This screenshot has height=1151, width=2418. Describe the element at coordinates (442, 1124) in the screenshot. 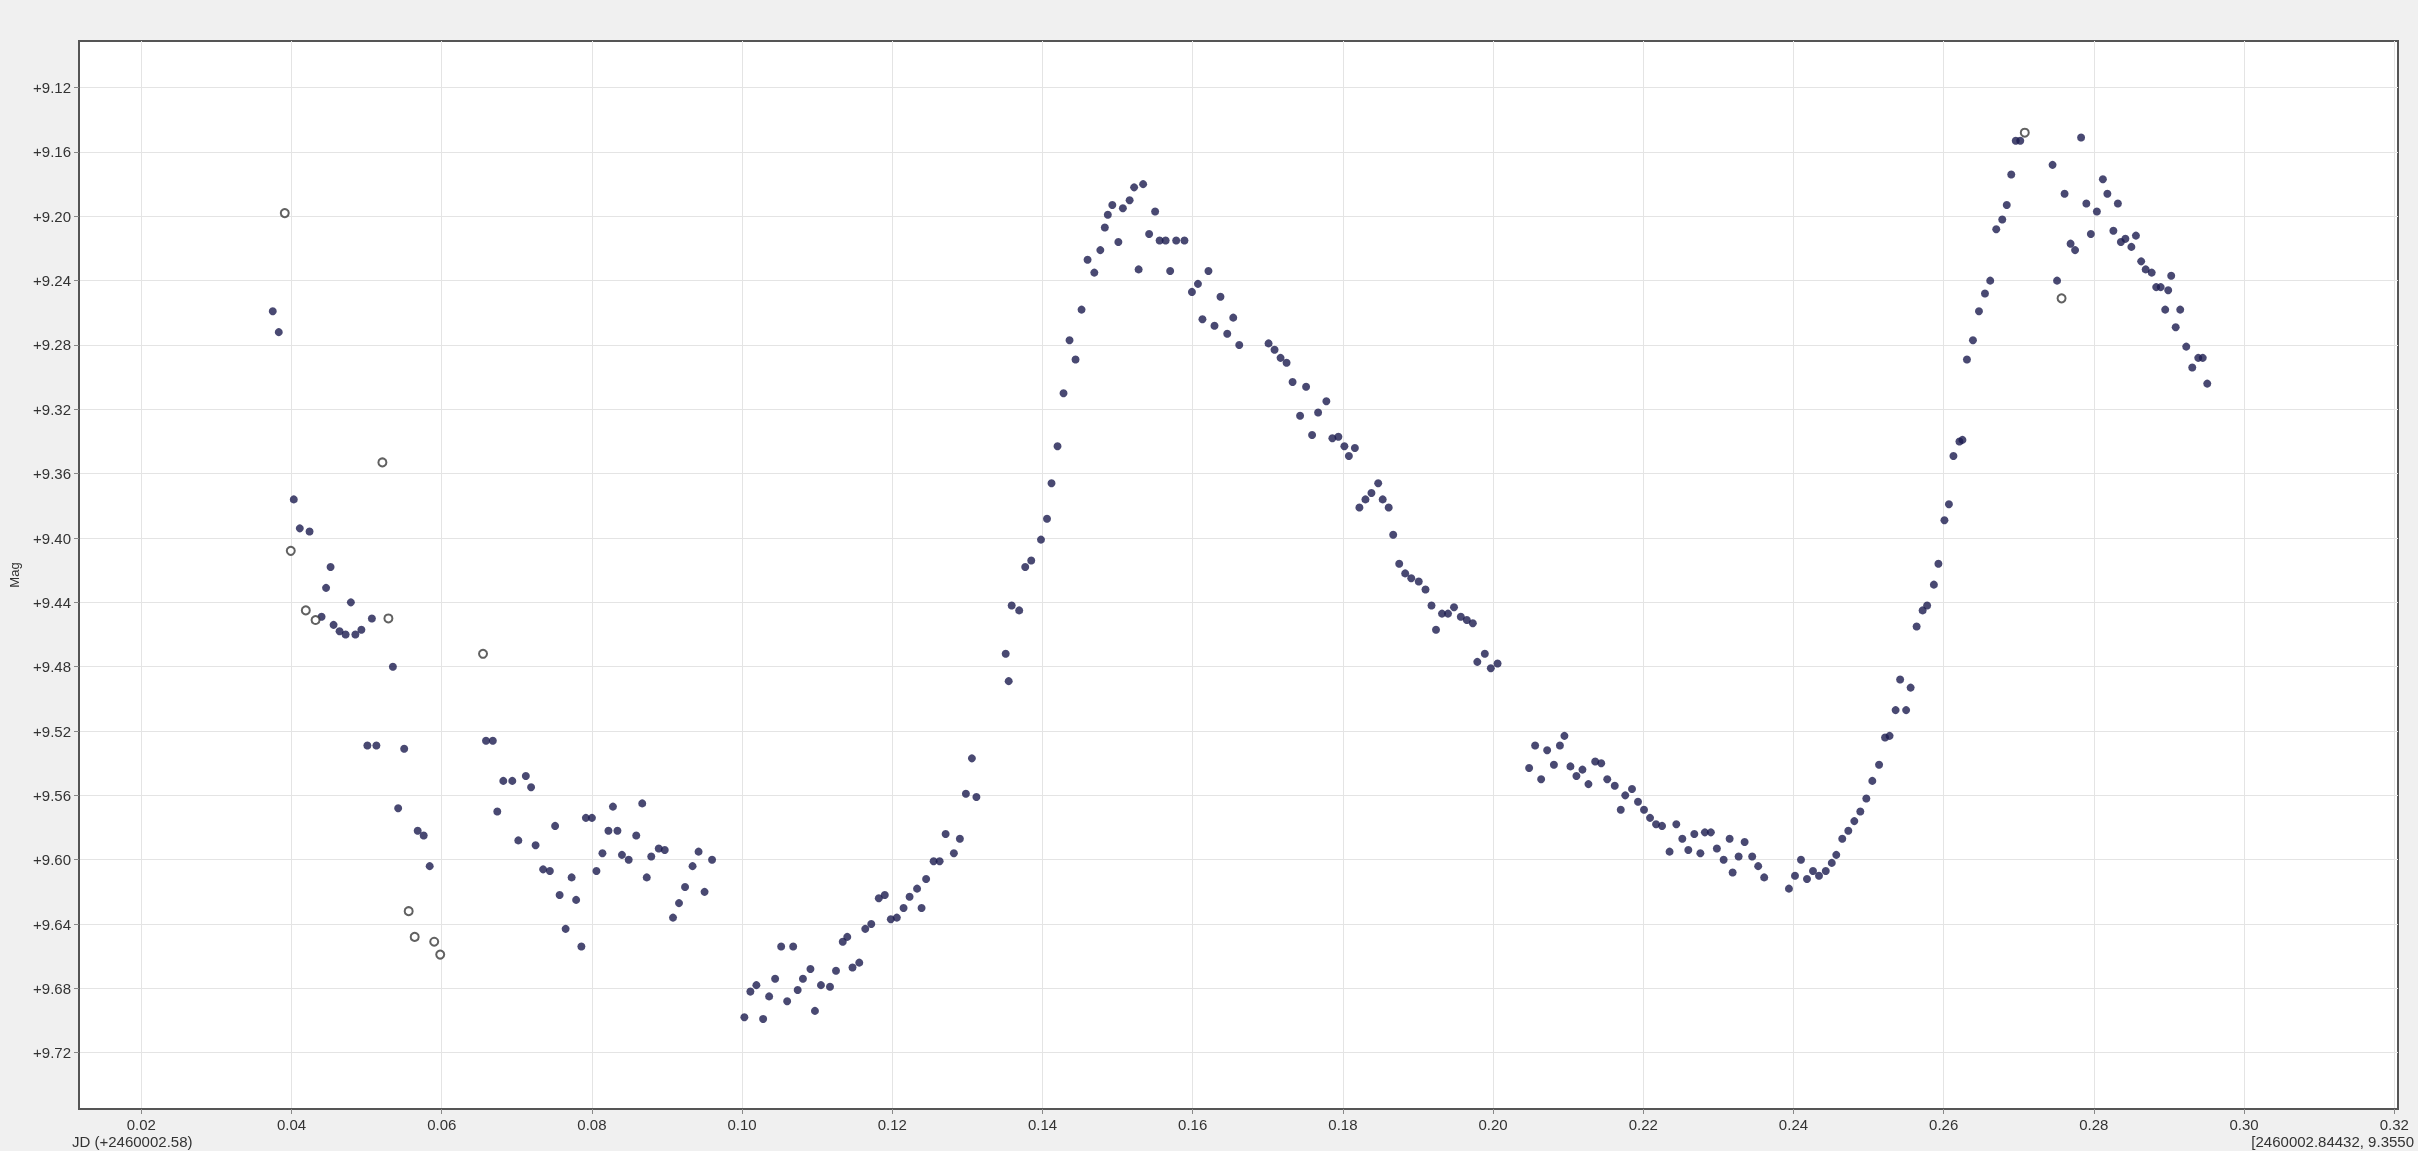

I see `x-tick-label: 0.06` at that location.